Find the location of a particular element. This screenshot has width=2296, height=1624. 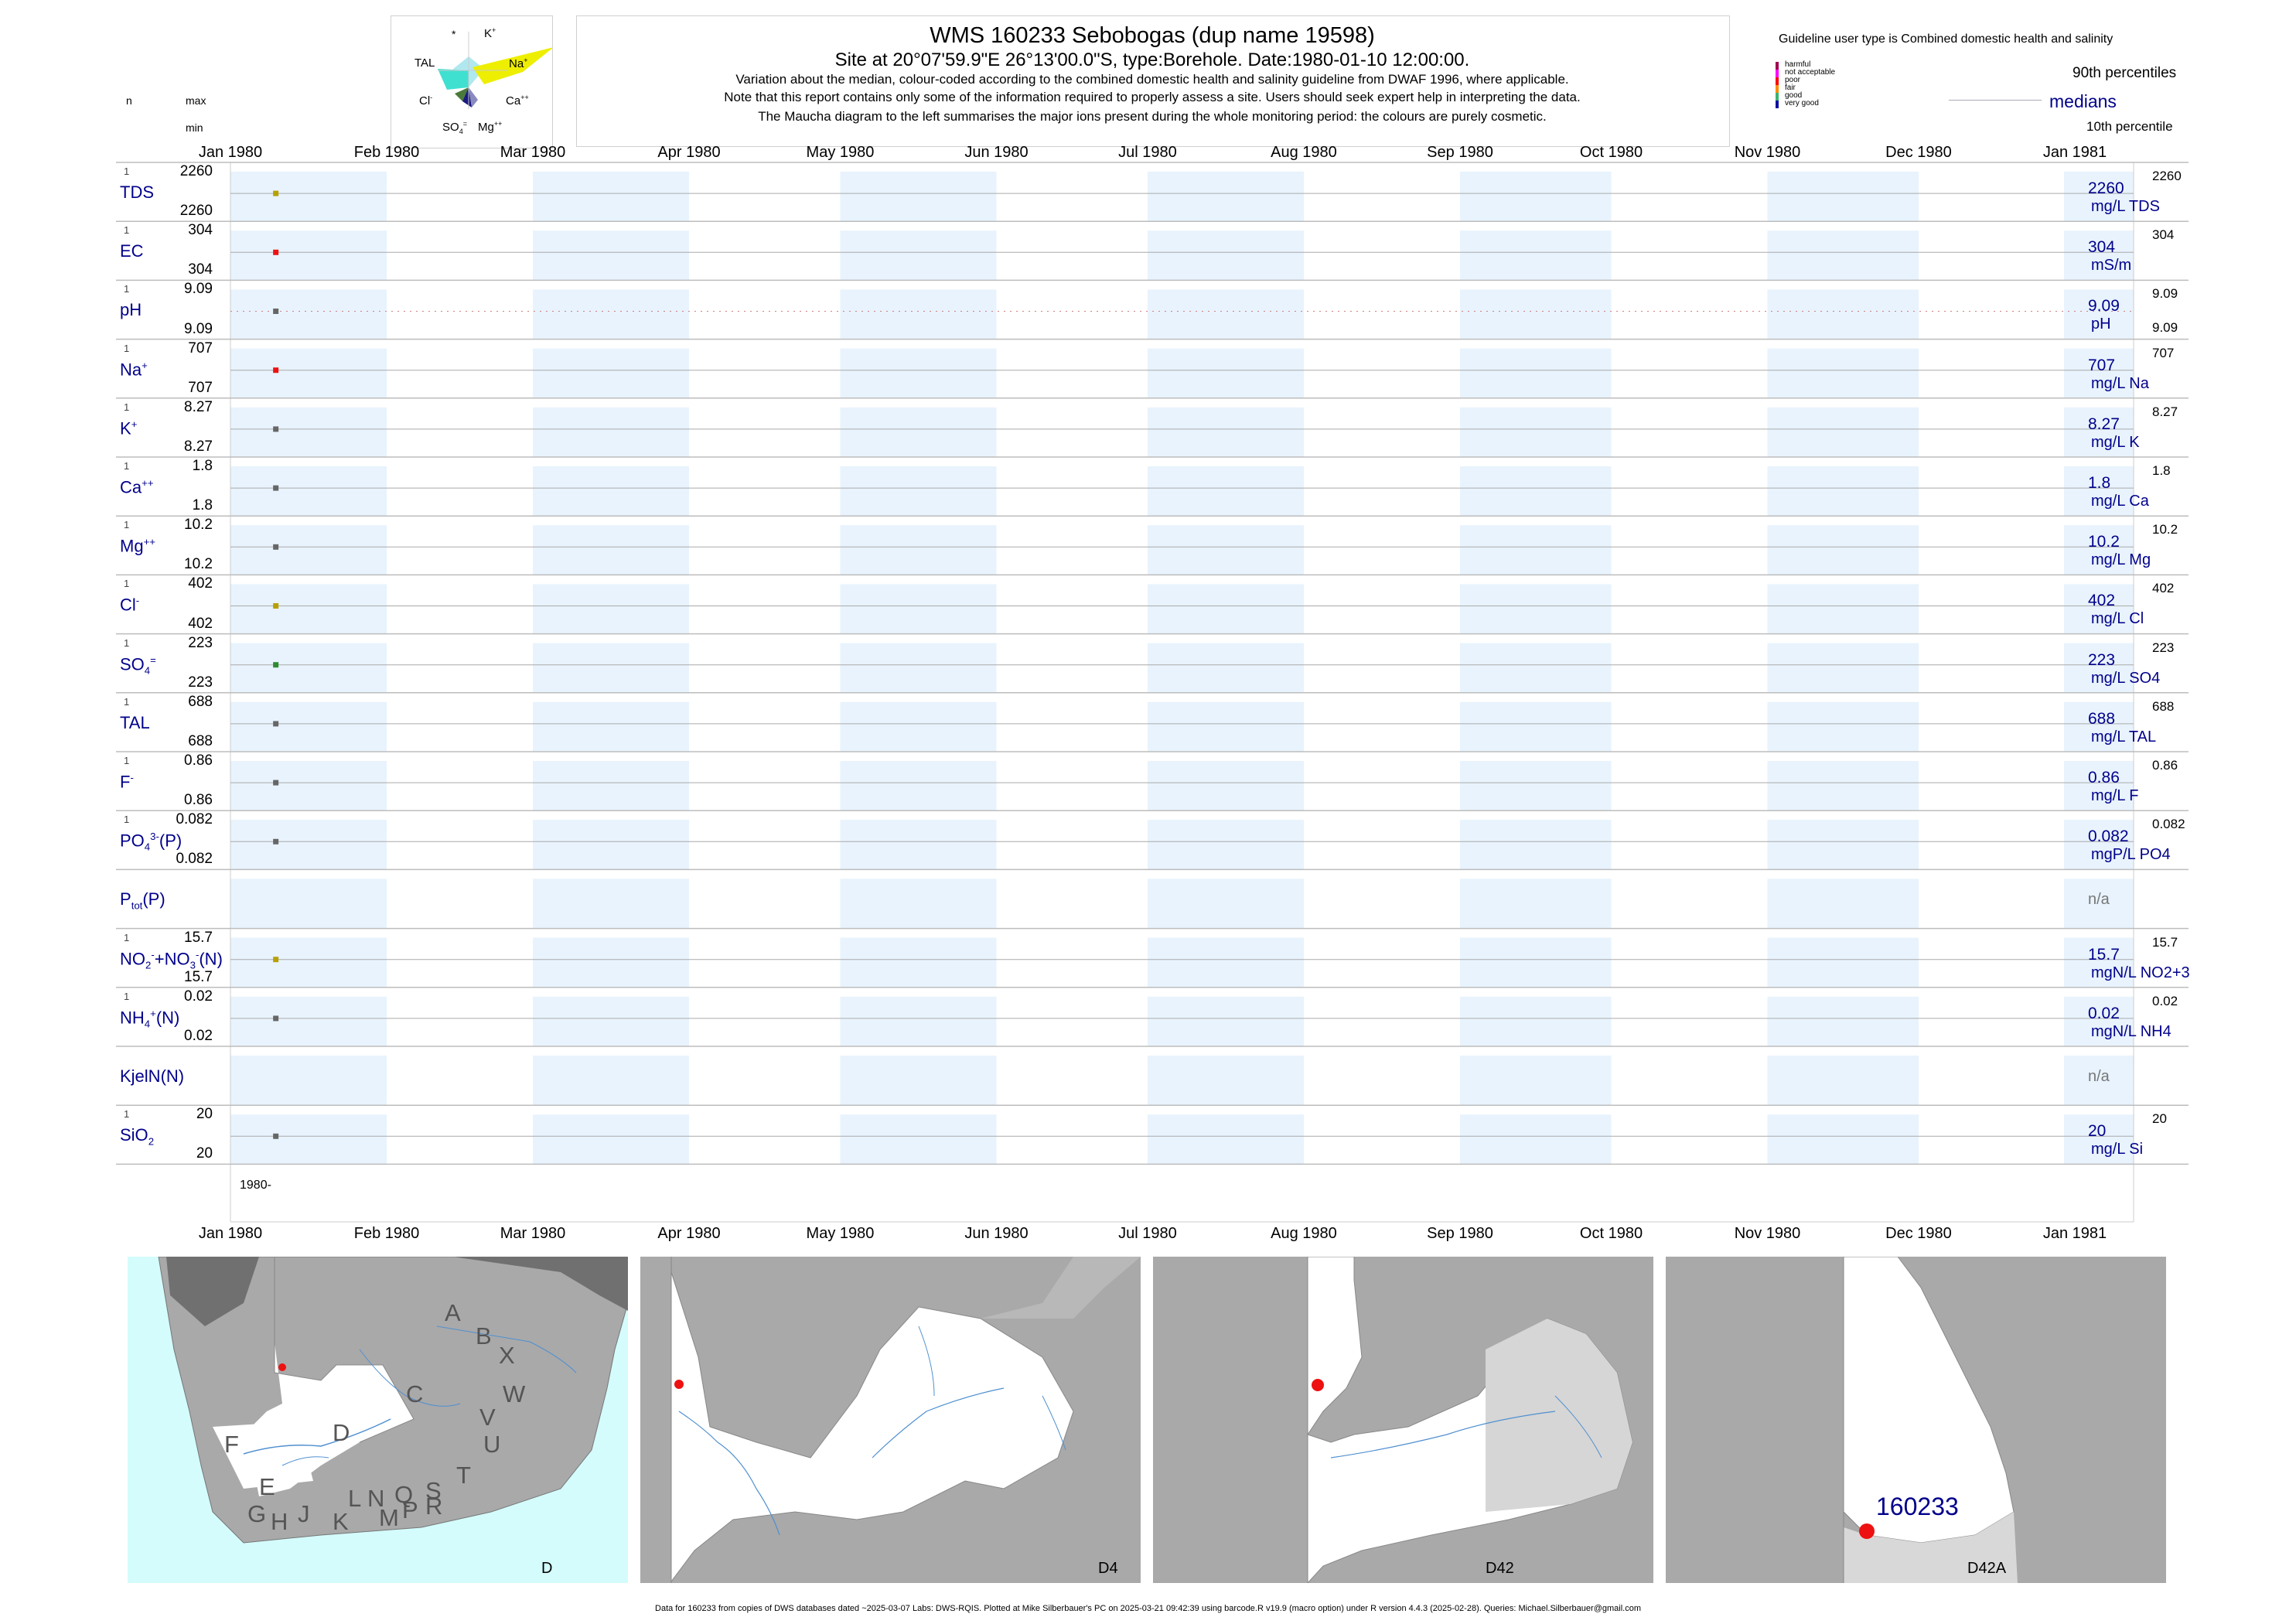

row-min-Na: 707 is located at coordinates (200, 387).